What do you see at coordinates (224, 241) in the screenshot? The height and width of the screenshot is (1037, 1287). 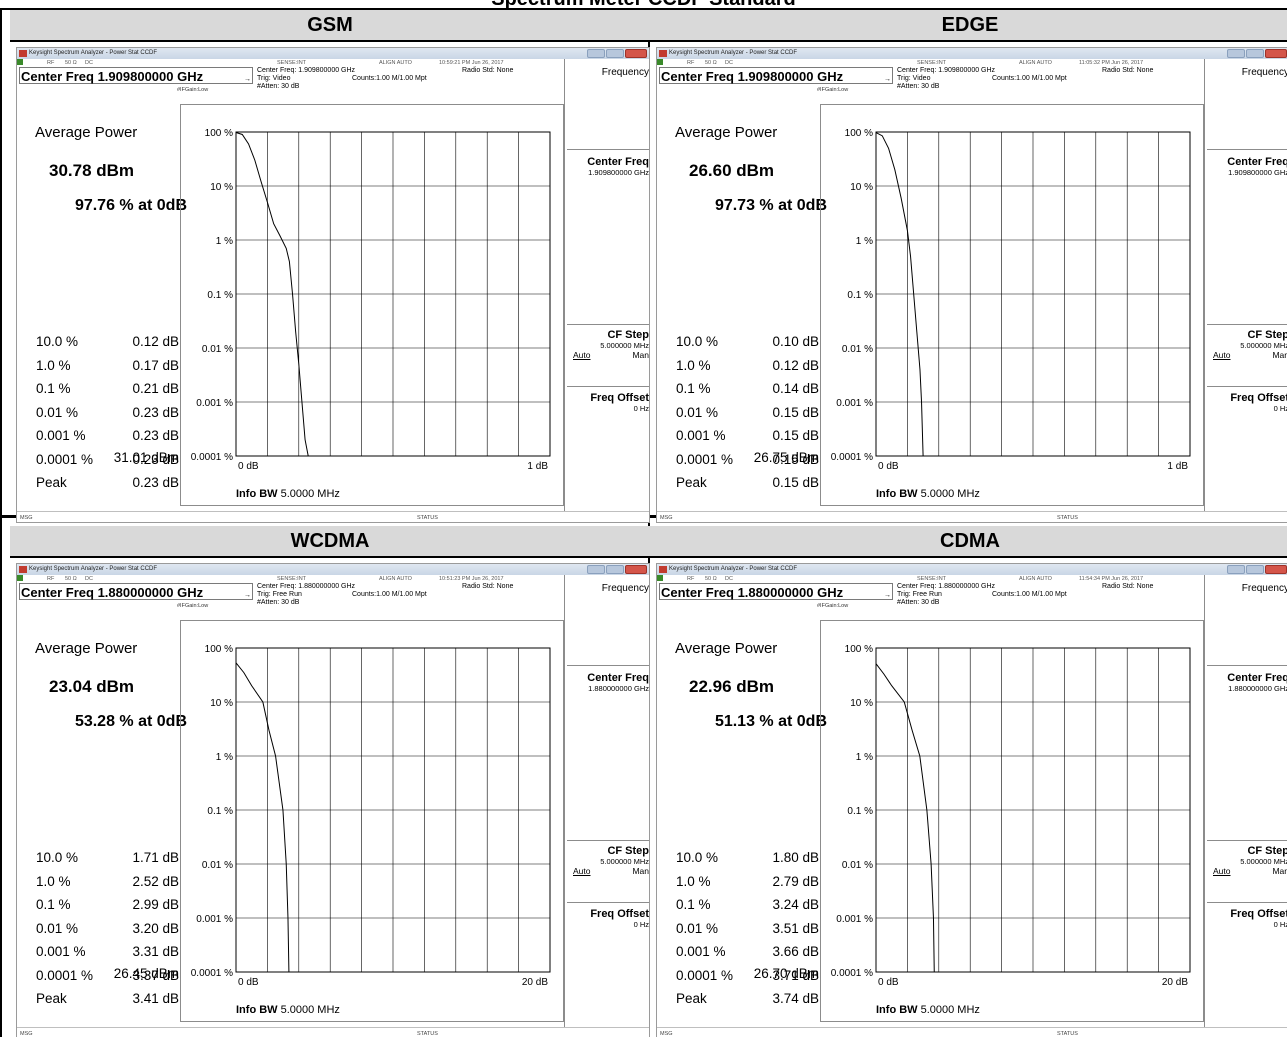 I see `y-tick-label: 1 %` at bounding box center [224, 241].